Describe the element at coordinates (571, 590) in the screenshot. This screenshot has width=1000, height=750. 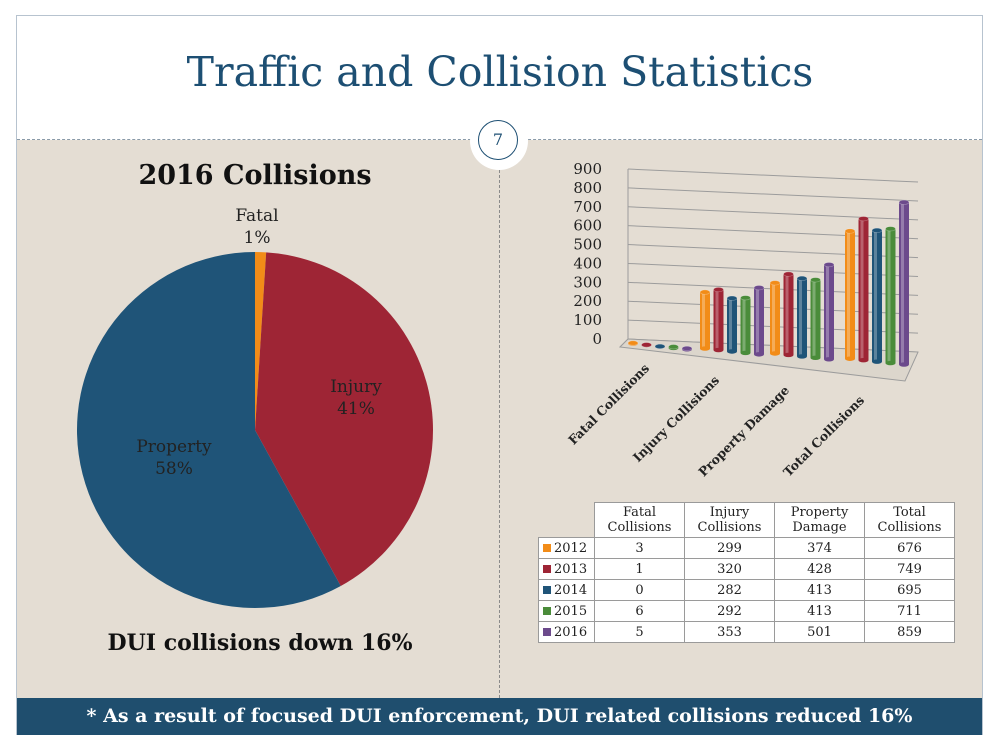
I see `table-year: 2014` at that location.